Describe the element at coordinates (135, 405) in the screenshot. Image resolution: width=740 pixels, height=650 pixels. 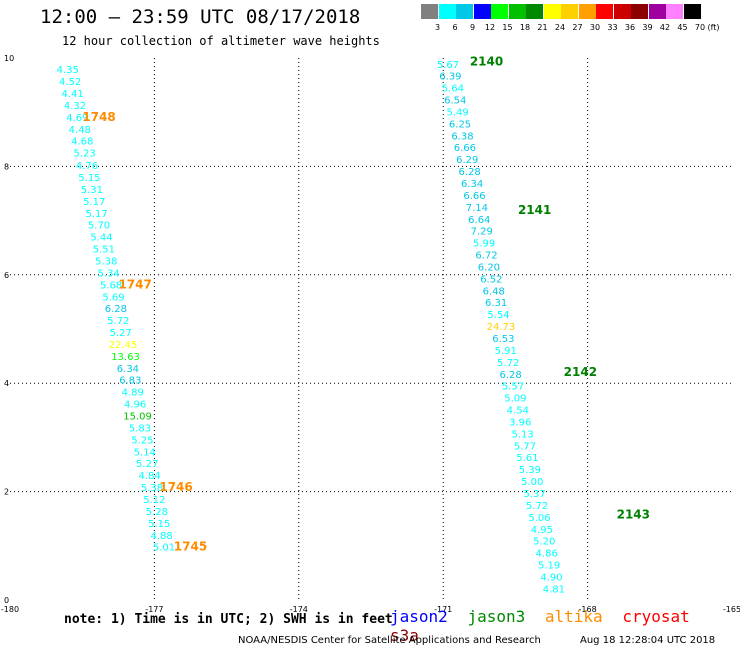
I see `swh-value-label: 4.96` at that location.